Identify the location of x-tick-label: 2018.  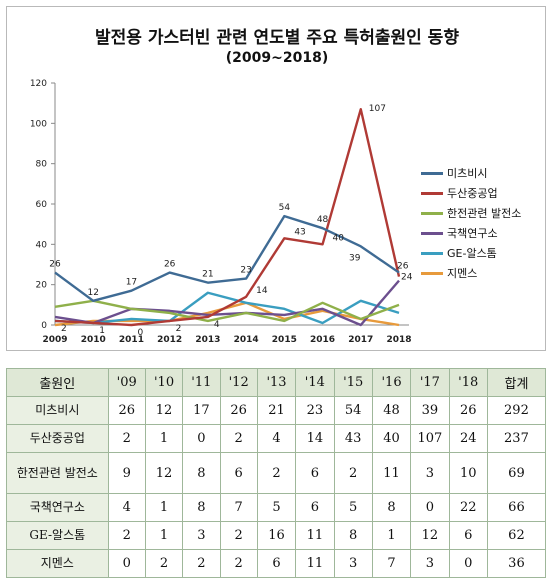
(398, 340).